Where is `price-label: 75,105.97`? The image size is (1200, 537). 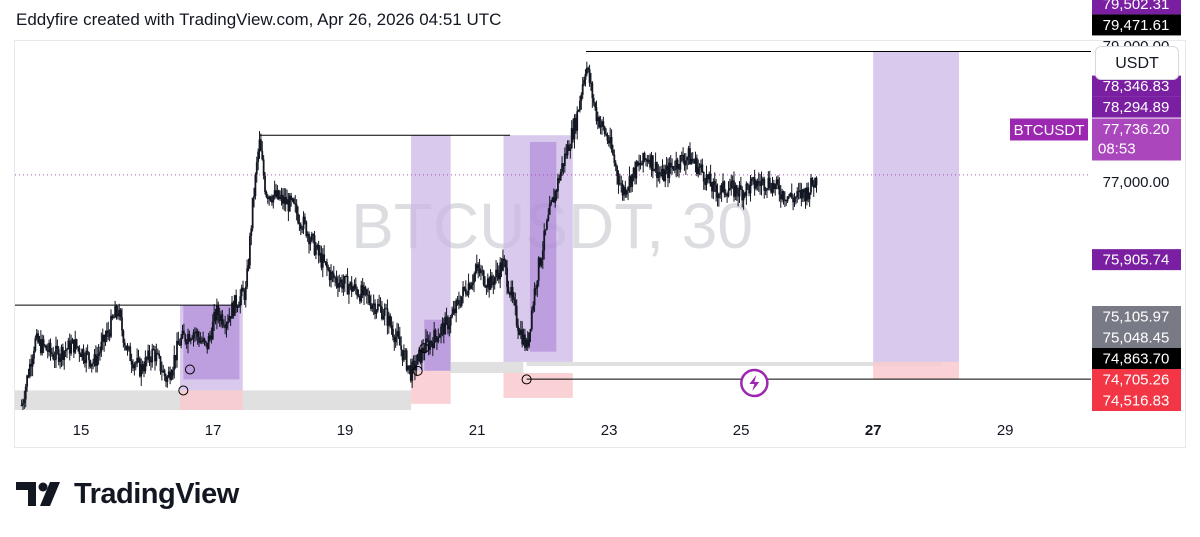 price-label: 75,105.97 is located at coordinates (1136, 316).